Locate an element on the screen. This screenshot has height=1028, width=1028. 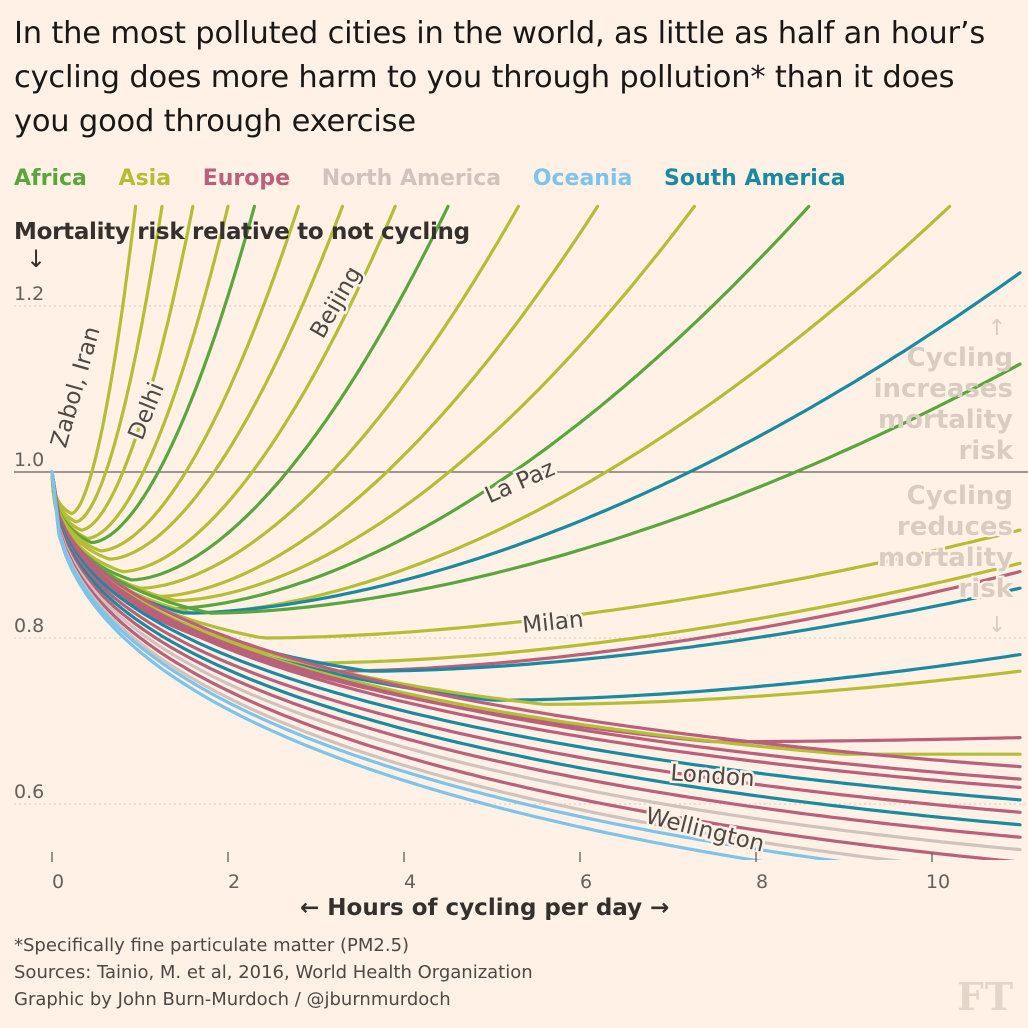
series-label: Delhi is located at coordinates (147, 411).